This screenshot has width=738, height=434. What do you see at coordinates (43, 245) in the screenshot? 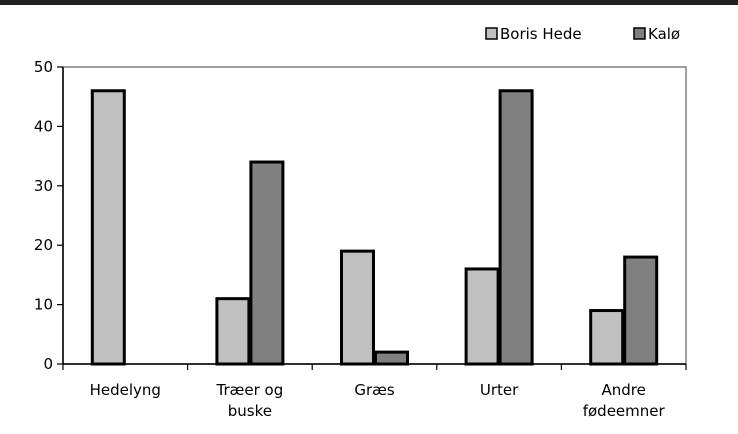
I see `y-tick-label-2: 20` at bounding box center [43, 245].